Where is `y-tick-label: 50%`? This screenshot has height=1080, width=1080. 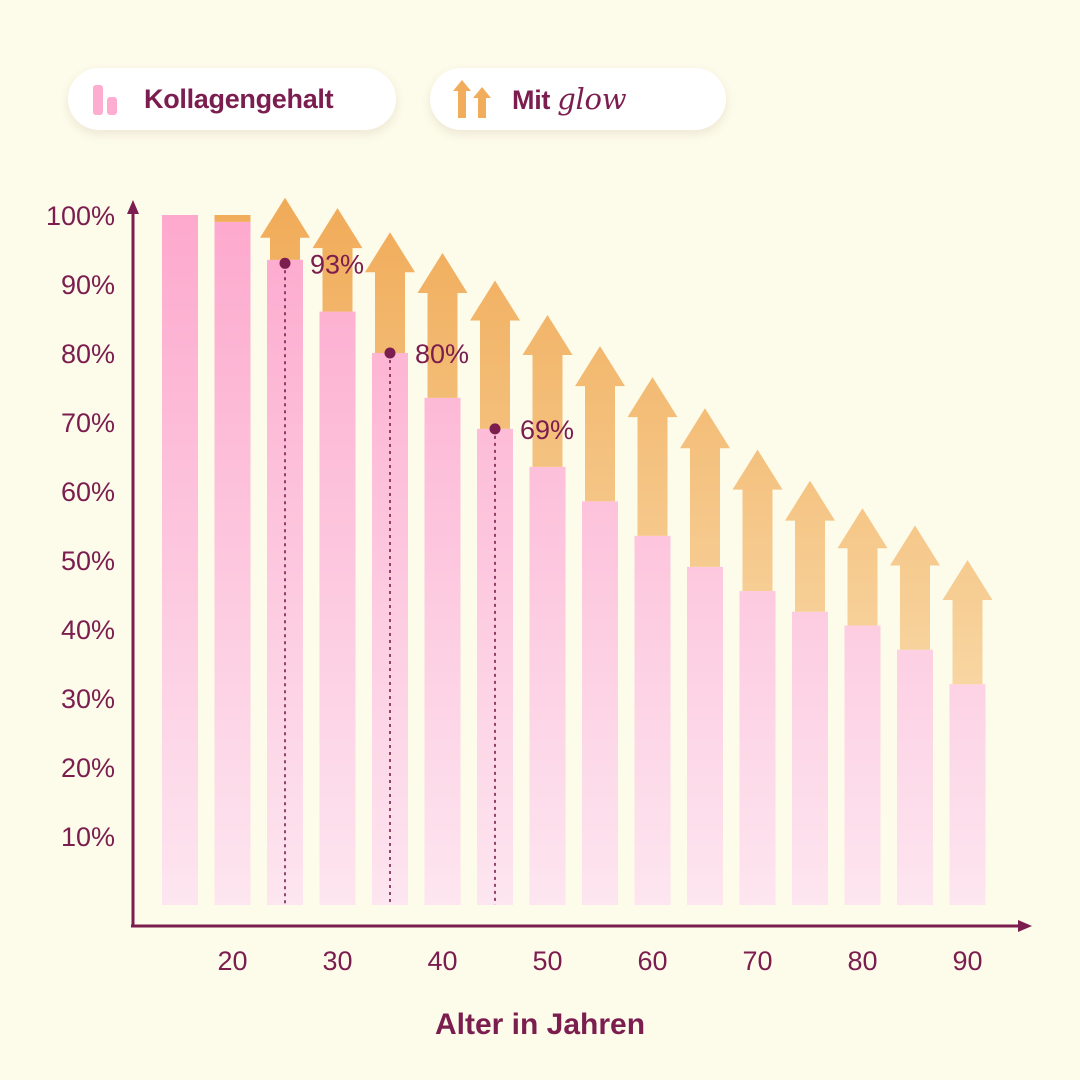 y-tick-label: 50% is located at coordinates (88, 561).